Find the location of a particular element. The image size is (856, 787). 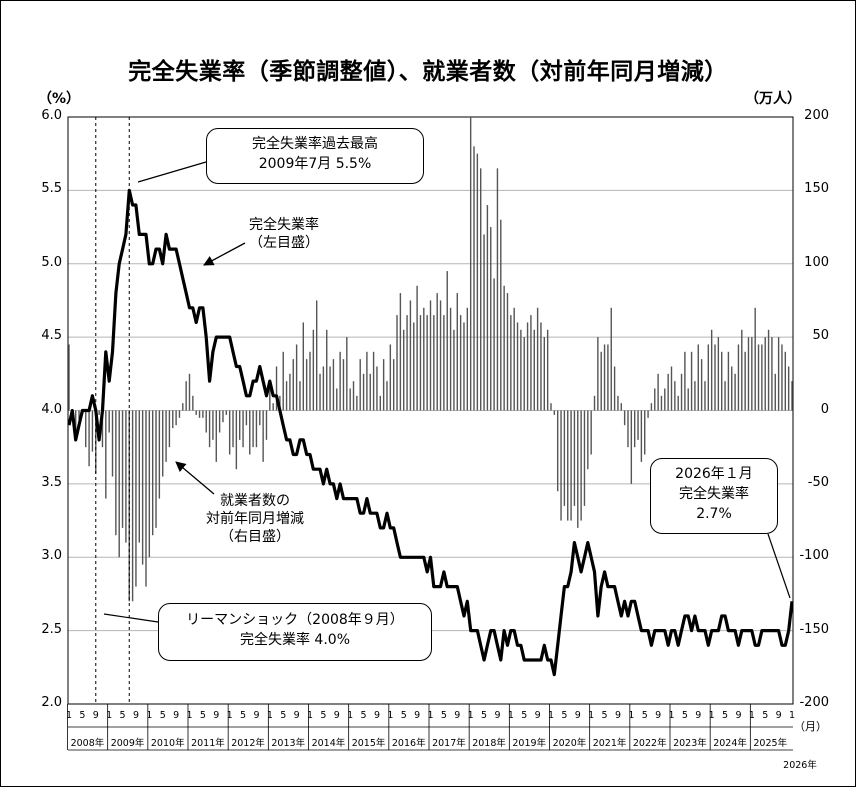

year-tick-label: 2011年 is located at coordinates (208, 743).